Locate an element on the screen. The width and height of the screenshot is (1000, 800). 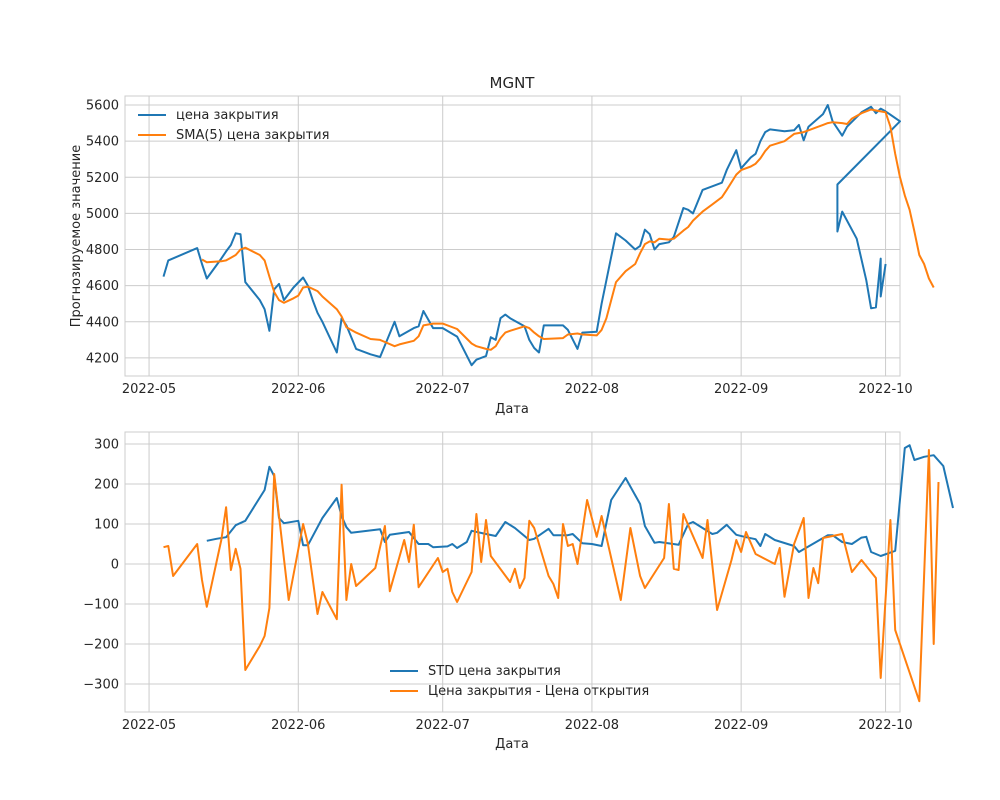
series-line-blue is located at coordinates (580, 500).